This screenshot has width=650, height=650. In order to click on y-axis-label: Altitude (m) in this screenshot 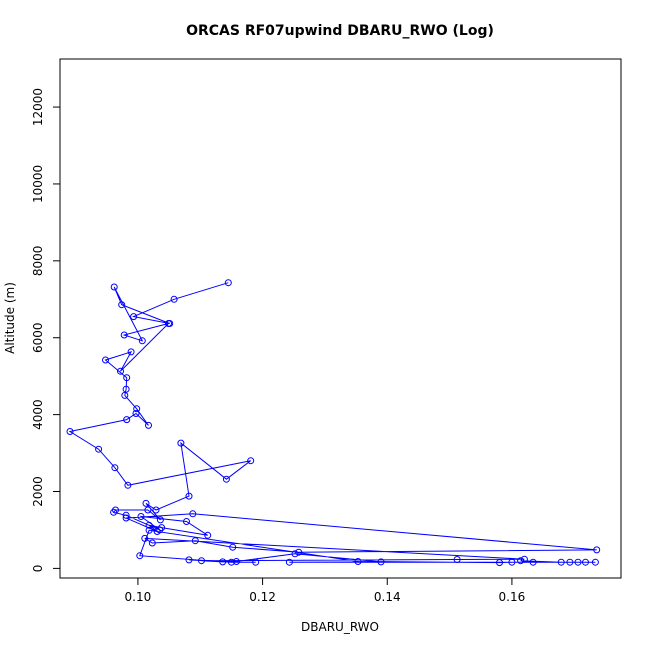, I will do `click(10, 318)`.